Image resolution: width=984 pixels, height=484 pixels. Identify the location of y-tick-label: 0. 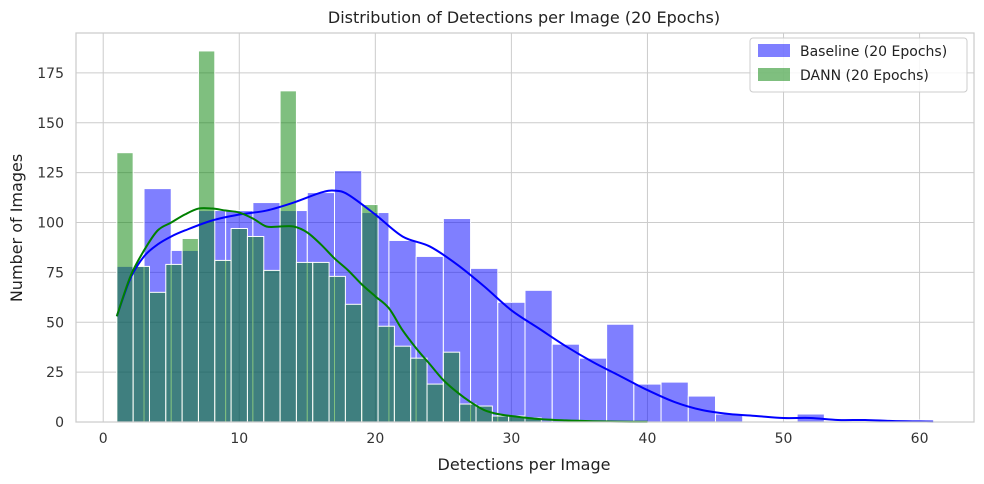
(59, 423).